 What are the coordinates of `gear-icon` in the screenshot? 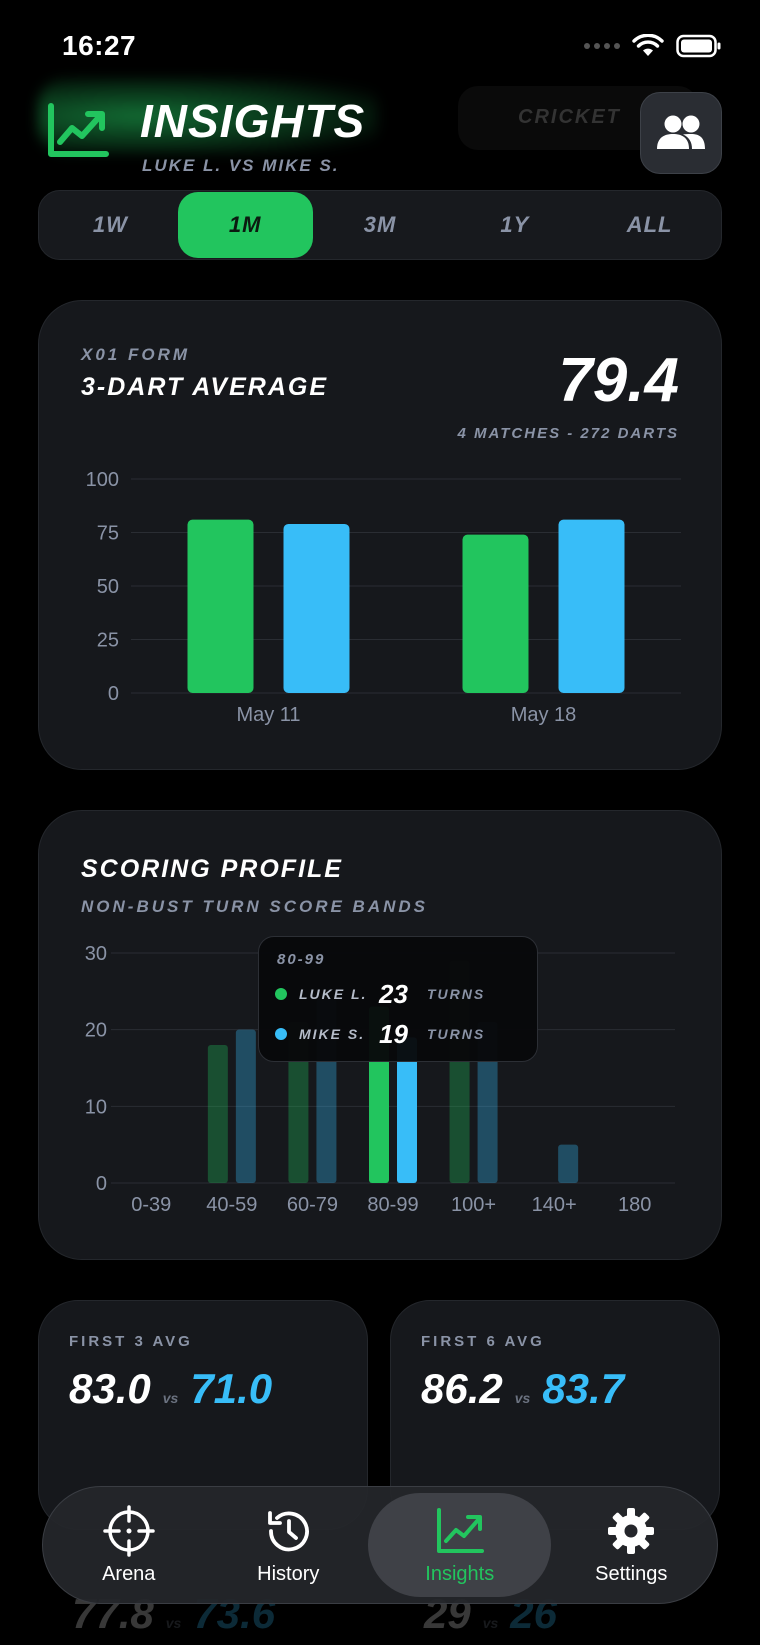 It's located at (631, 1530).